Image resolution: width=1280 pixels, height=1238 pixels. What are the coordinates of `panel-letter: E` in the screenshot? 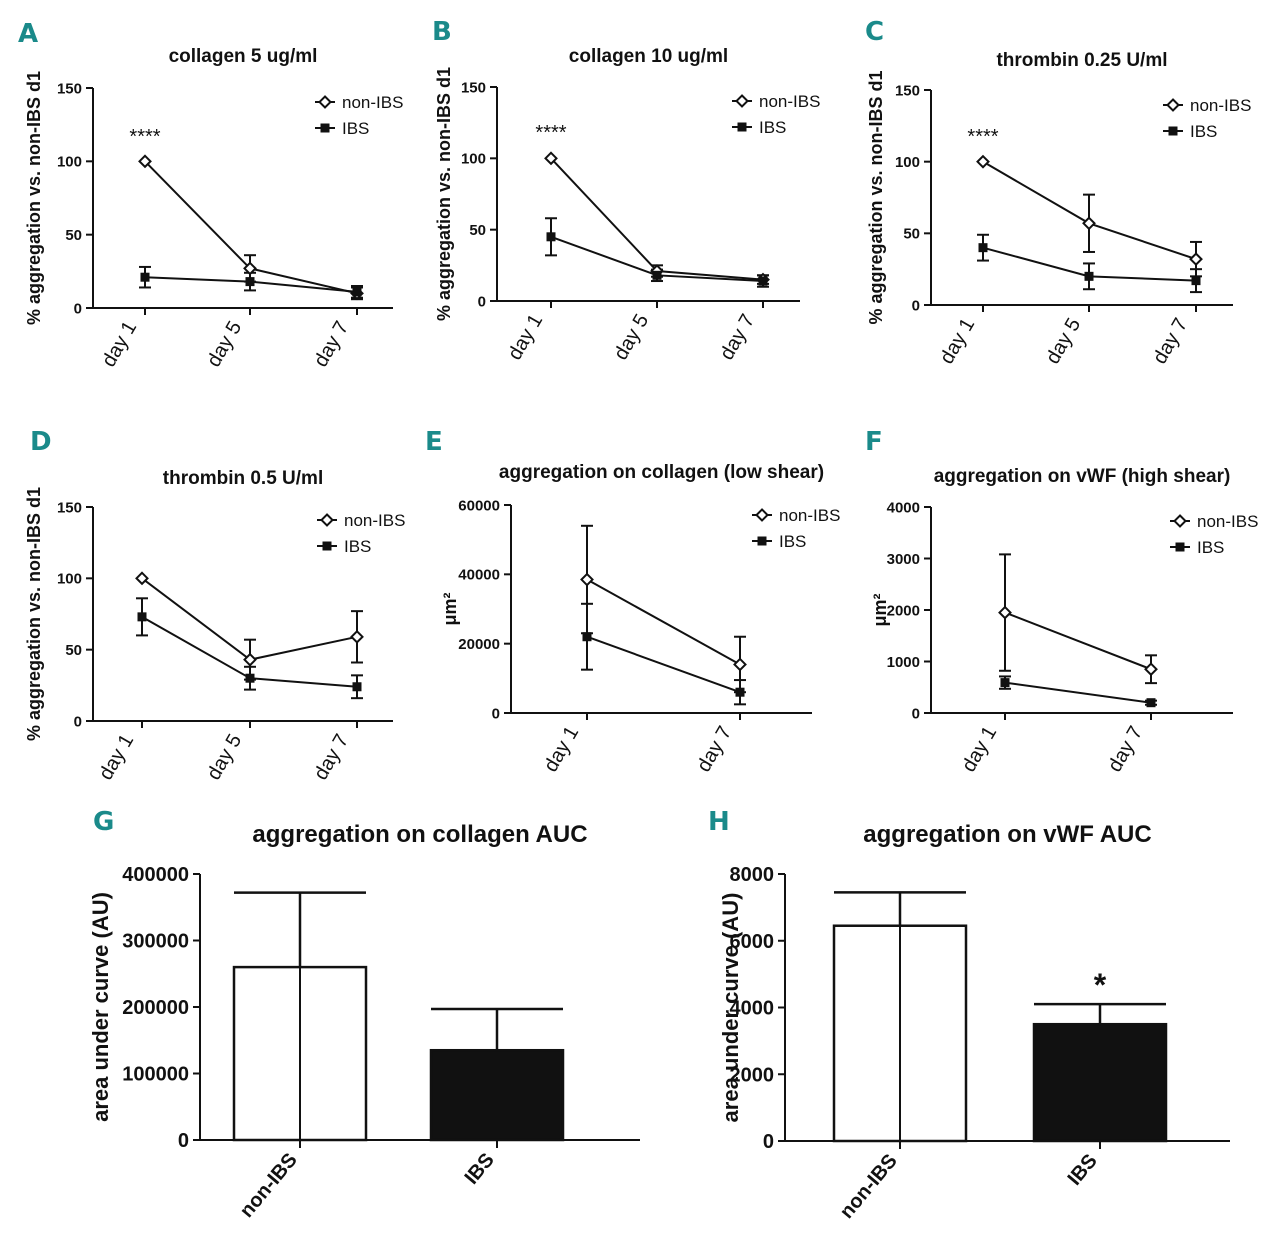 It's located at (434, 442).